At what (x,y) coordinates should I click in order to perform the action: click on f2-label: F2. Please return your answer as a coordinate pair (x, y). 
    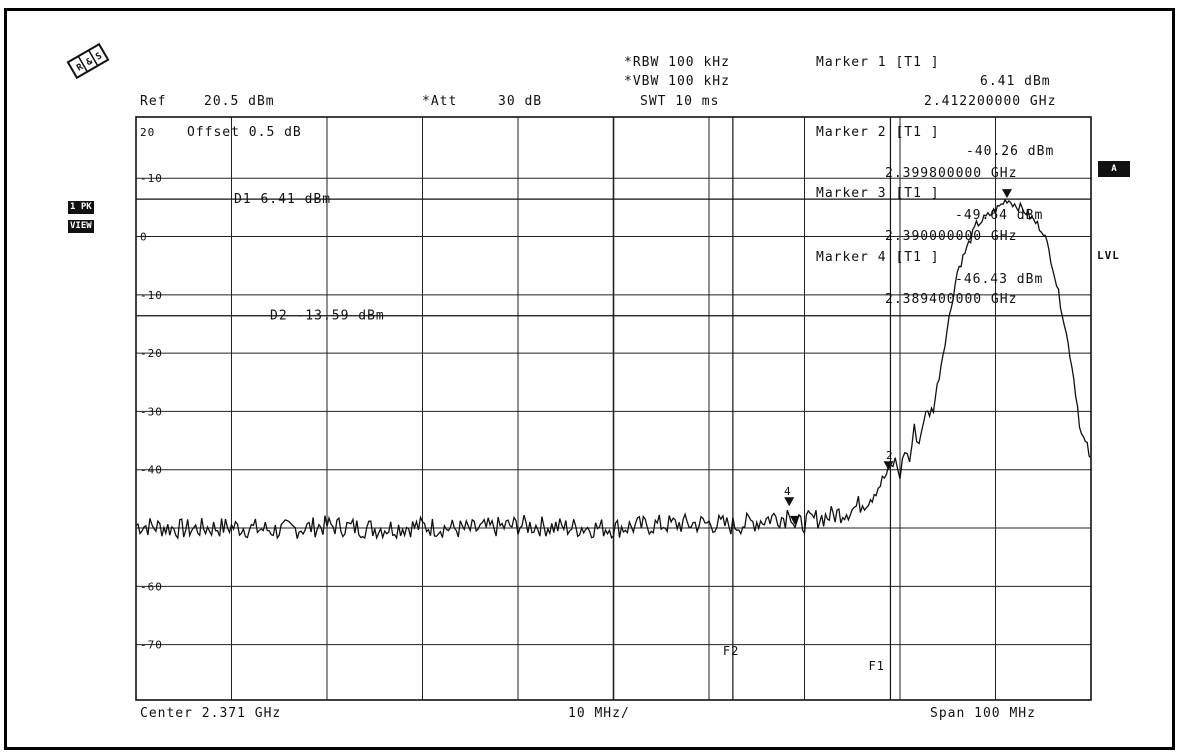
    Looking at the image, I should click on (731, 651).